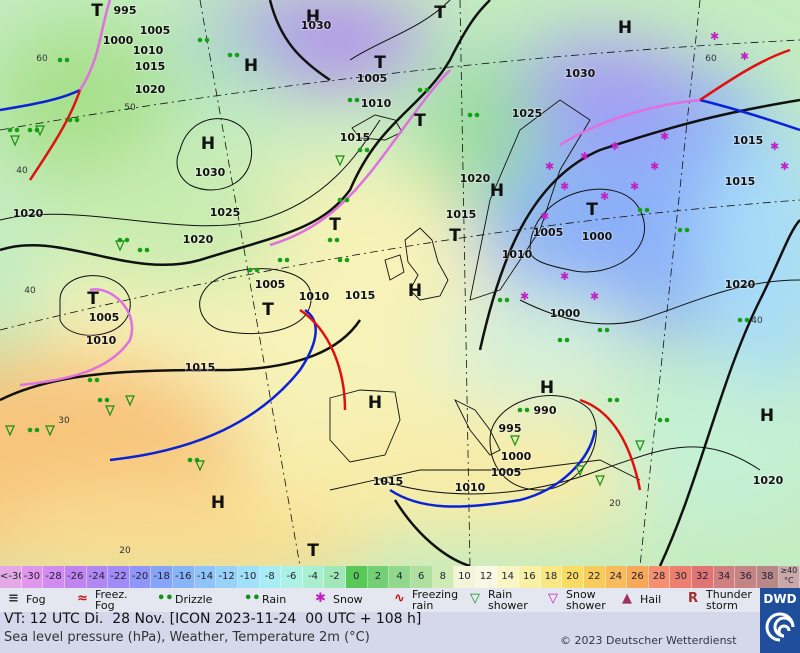 The height and width of the screenshot is (653, 800). What do you see at coordinates (119, 577) in the screenshot?
I see `scale-cell: -22` at bounding box center [119, 577].